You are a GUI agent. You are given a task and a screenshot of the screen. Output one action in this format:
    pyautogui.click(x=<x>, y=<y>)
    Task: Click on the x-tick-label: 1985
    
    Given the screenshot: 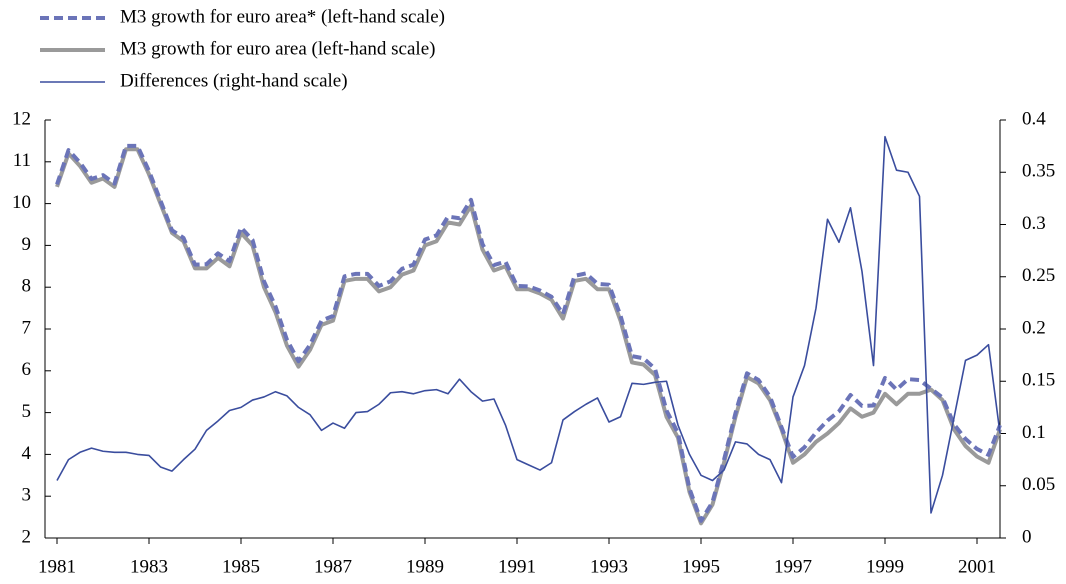 What is the action you would take?
    pyautogui.click(x=241, y=566)
    